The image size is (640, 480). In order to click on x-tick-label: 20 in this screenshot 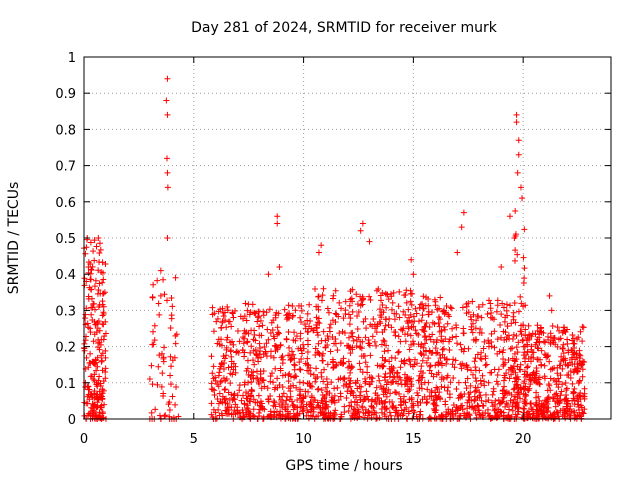, I will do `click(523, 439)`.